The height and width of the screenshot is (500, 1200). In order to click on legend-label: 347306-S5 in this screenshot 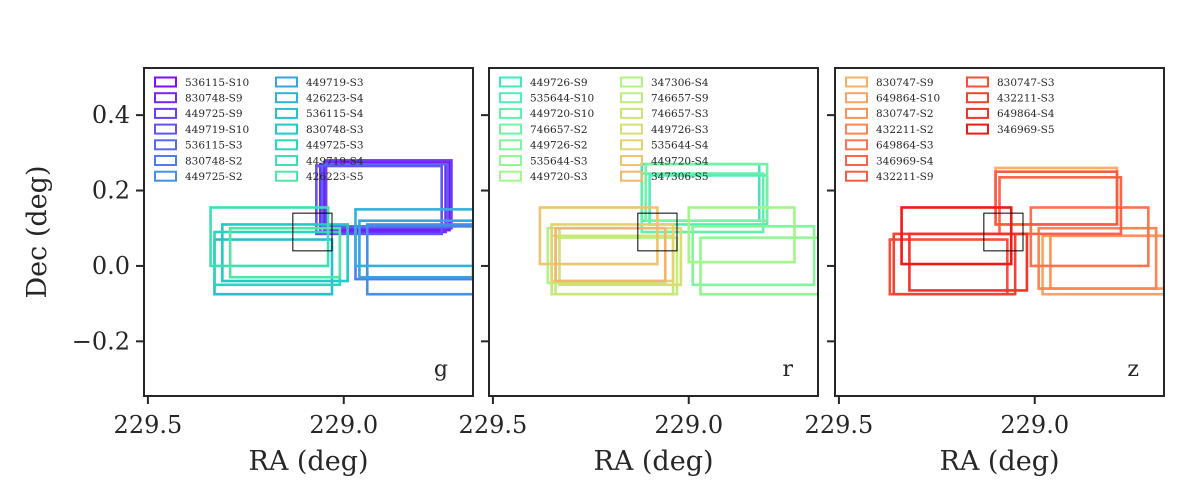, I will do `click(680, 177)`.